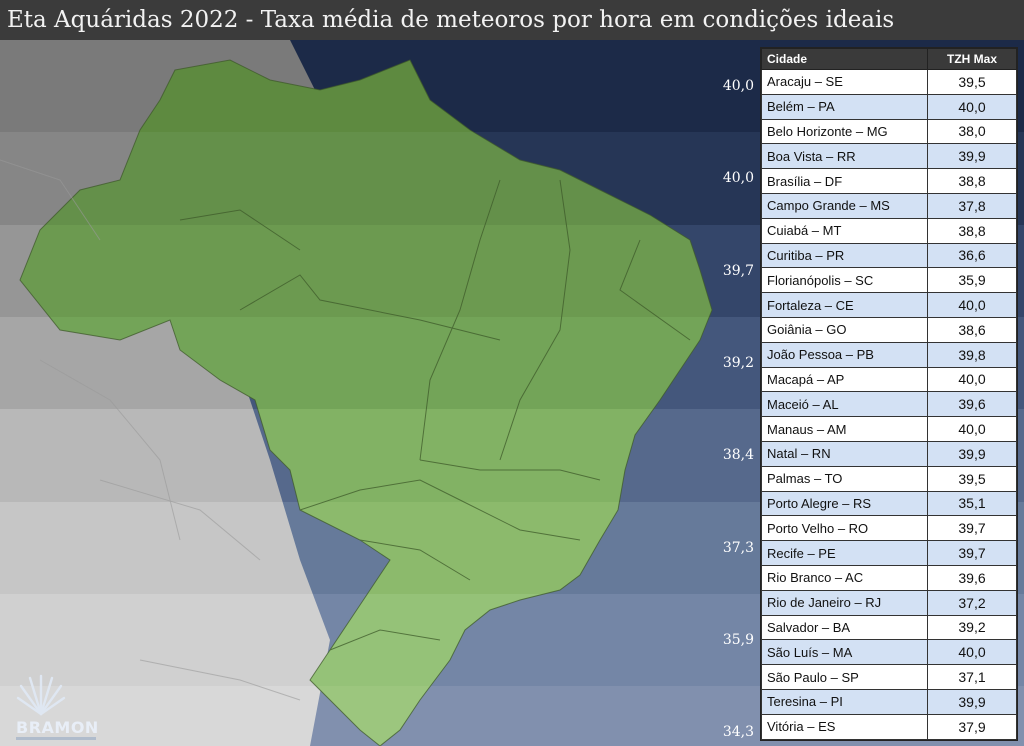  I want to click on rate-cell: 35,9, so click(972, 280).